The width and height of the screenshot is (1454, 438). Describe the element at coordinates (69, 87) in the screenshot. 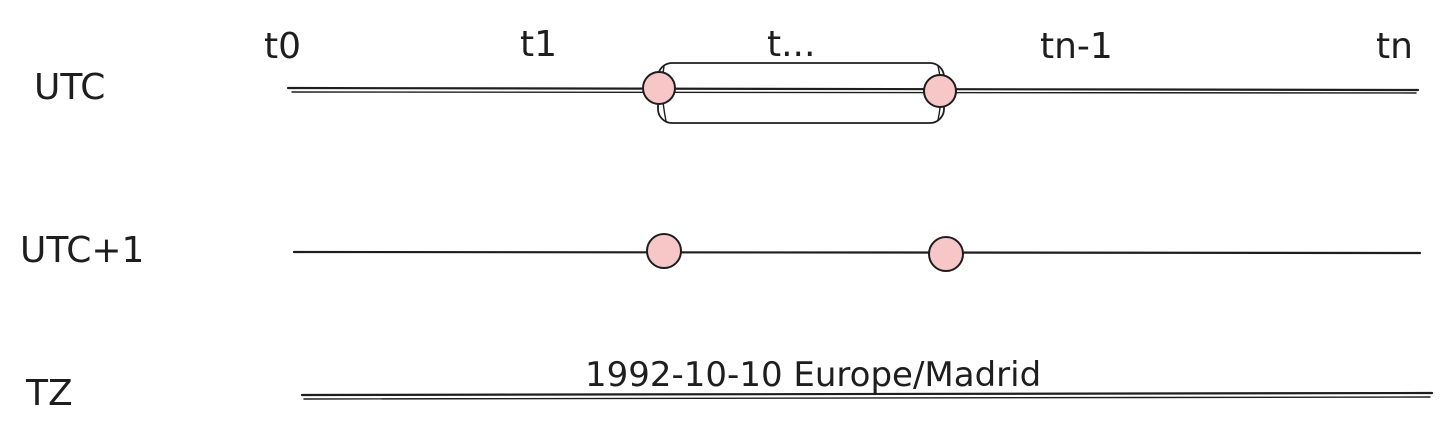

I see `row-label-utc: UTC` at that location.